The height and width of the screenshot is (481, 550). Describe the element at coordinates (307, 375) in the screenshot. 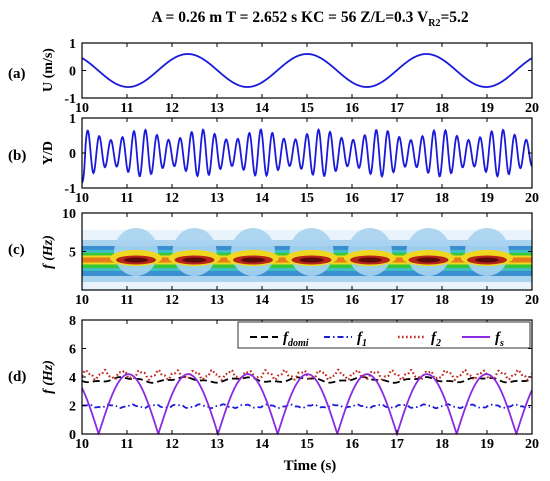

I see `series-line-f2` at that location.